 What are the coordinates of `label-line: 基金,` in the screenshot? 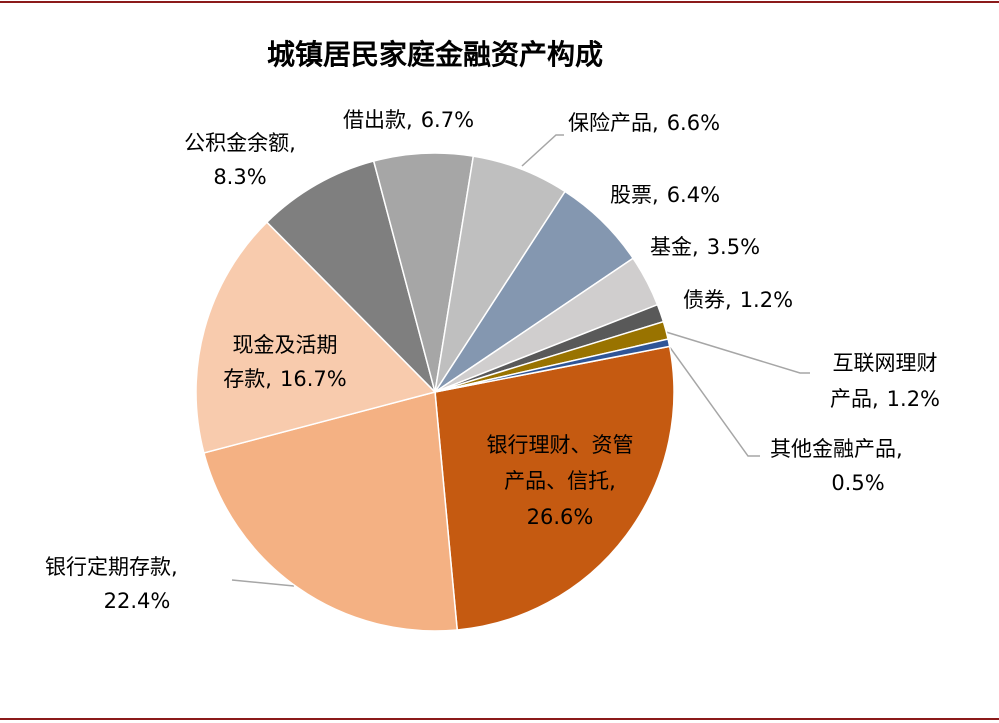 It's located at (674, 247).